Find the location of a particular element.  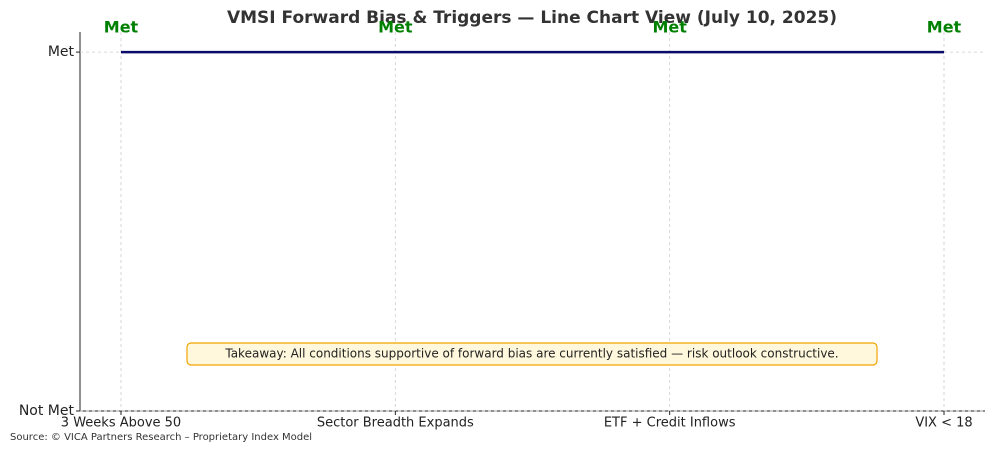

x-tick-label: 3 Weeks Above 50 is located at coordinates (121, 423).